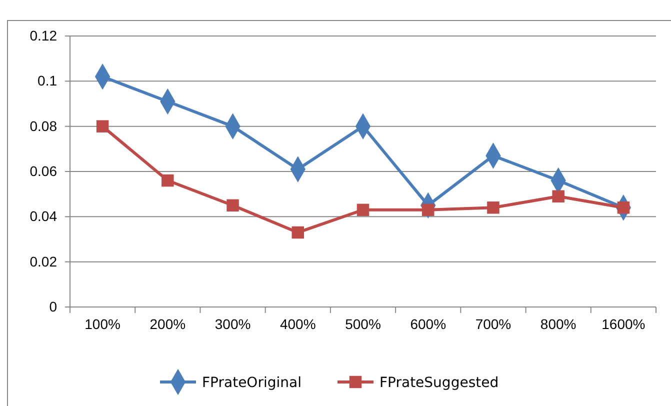  I want to click on y-tick-label: 0, so click(53, 306).